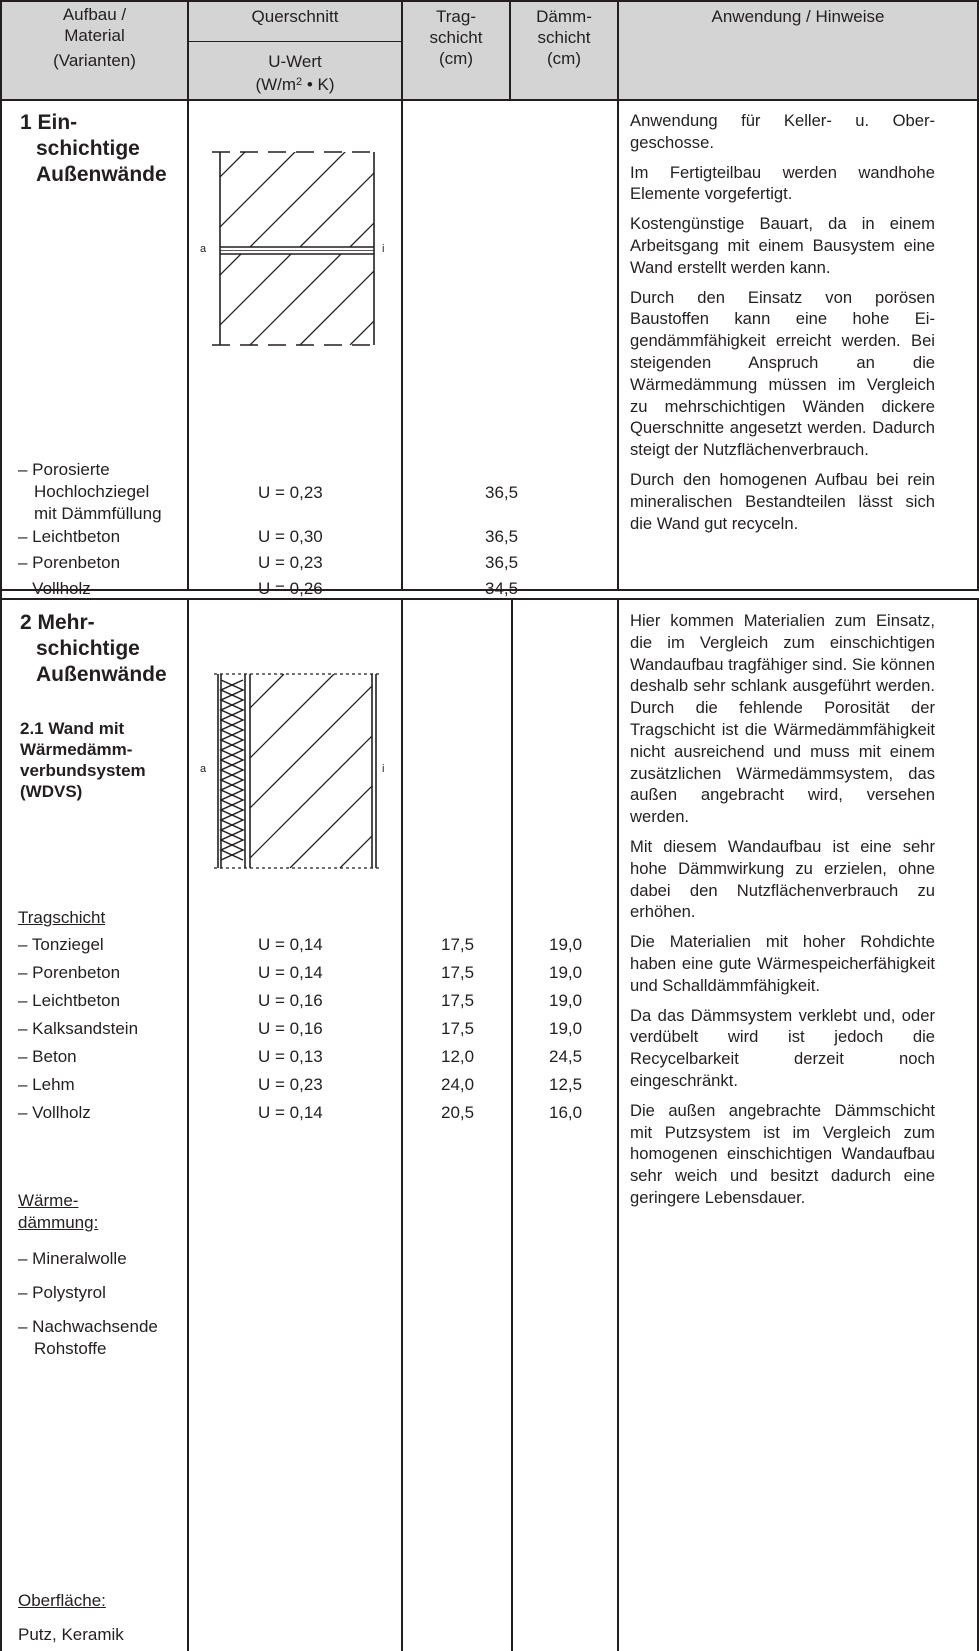 The image size is (979, 1651). Describe the element at coordinates (566, 1028) in the screenshot. I see `s2-row-4-daemm: 19,0` at that location.